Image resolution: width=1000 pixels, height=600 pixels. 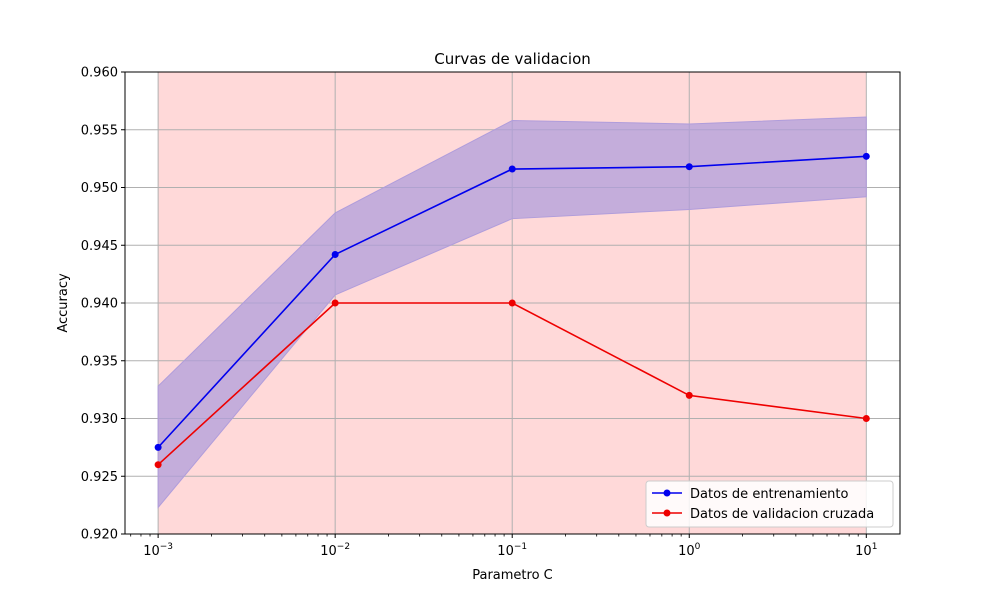 I want to click on y-tick-label-4: 0.940, so click(x=99, y=304).